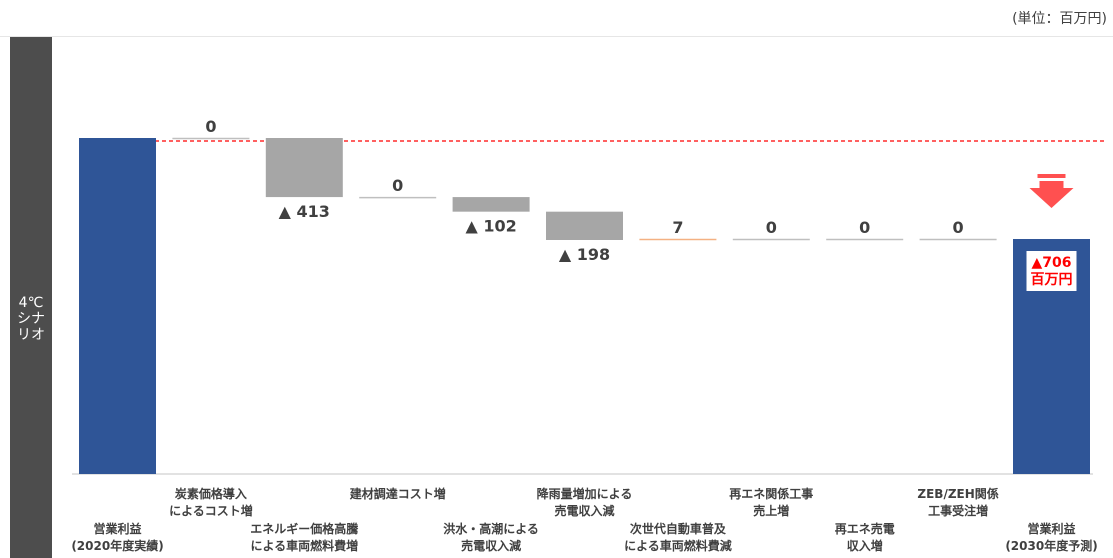 The height and width of the screenshot is (558, 1113). What do you see at coordinates (304, 545) in the screenshot?
I see `category-label-2-line-1: による車両燃料費増` at bounding box center [304, 545].